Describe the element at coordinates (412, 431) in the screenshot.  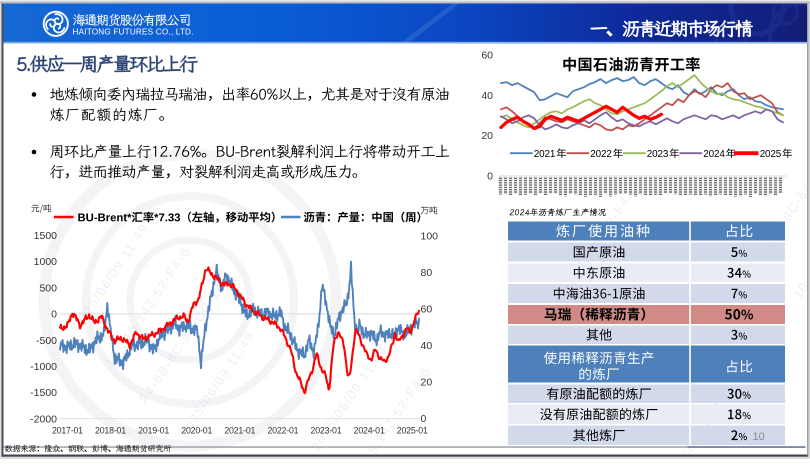
I see `svg-text: 2025-01` at that location.